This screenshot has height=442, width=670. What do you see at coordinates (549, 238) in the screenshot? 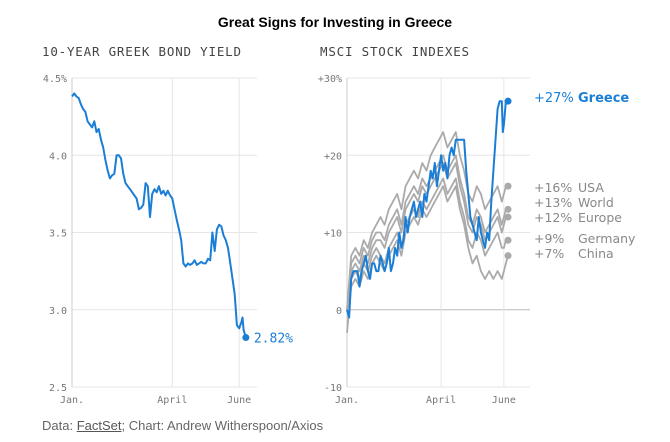
I see `series-value-label: +9%` at bounding box center [549, 238].